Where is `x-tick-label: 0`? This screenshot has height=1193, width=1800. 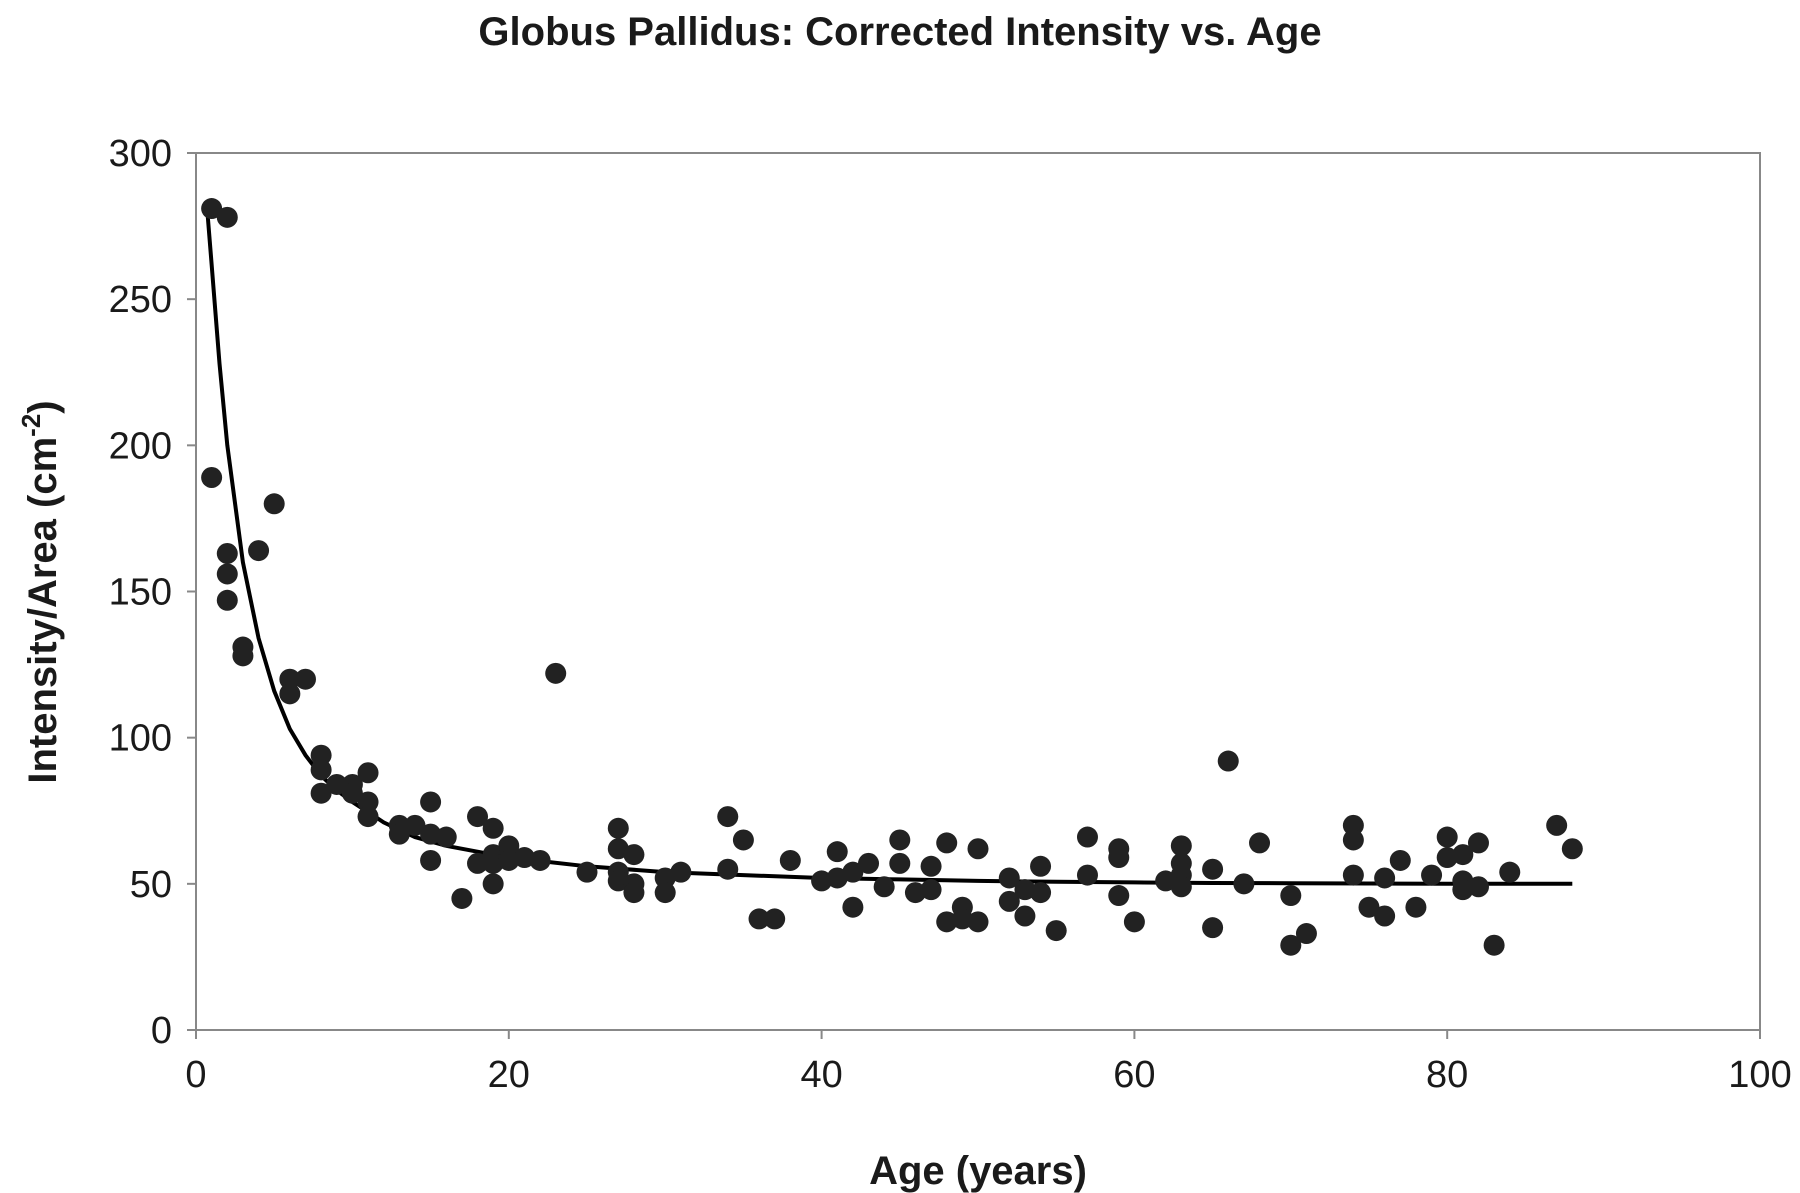 x-tick-label: 0 is located at coordinates (195, 1075).